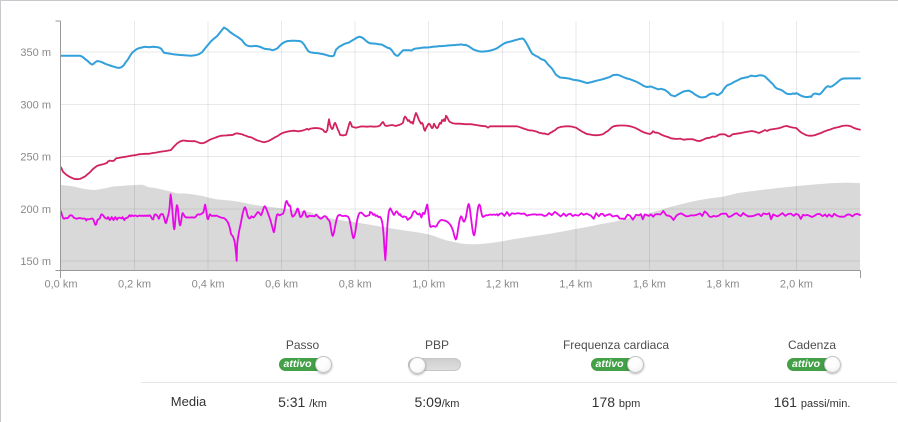 The width and height of the screenshot is (898, 422). What do you see at coordinates (35, 53) in the screenshot?
I see `svg-text: 350 m` at bounding box center [35, 53].